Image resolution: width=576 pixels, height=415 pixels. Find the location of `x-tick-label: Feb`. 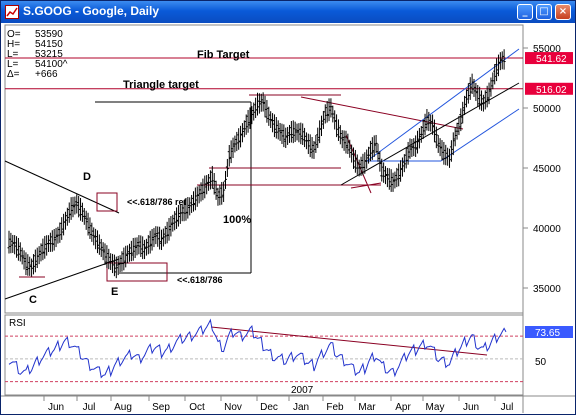

x-tick-label: Feb is located at coordinates (335, 407).